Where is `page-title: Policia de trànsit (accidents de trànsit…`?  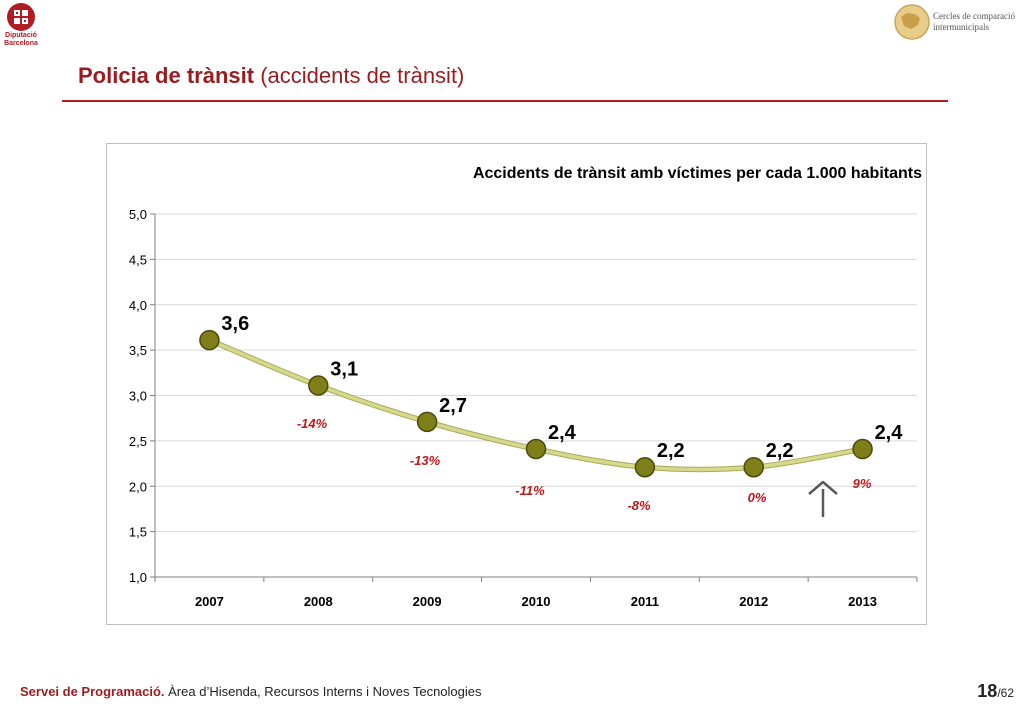 page-title: Policia de trànsit (accidents de trànsit… is located at coordinates (271, 76).